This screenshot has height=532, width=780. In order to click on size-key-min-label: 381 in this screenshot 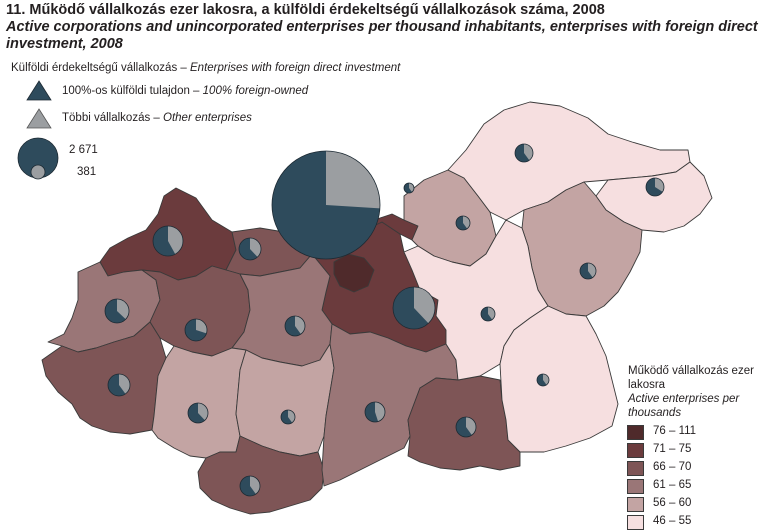, I will do `click(87, 172)`.